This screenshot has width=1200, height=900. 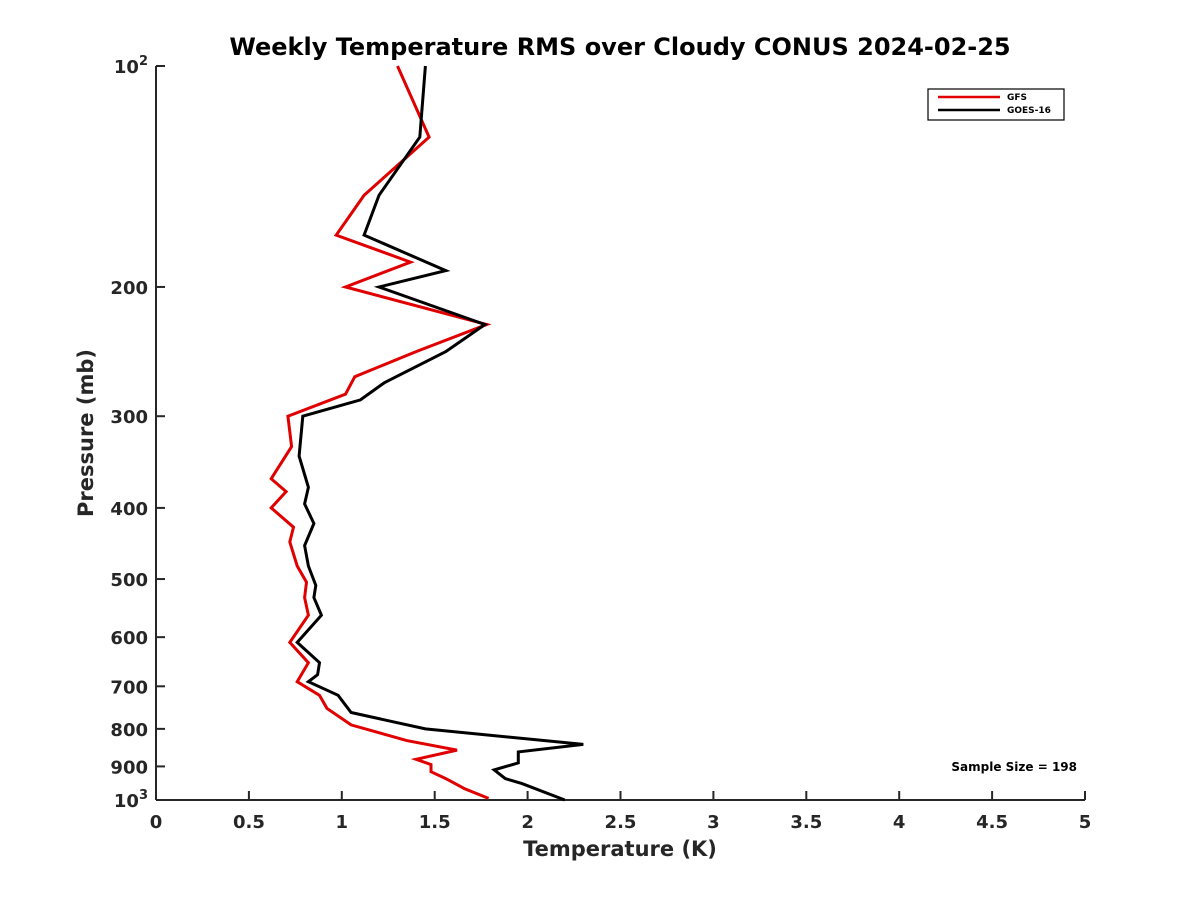 What do you see at coordinates (806, 822) in the screenshot?
I see `x-tick-label: 3.5` at bounding box center [806, 822].